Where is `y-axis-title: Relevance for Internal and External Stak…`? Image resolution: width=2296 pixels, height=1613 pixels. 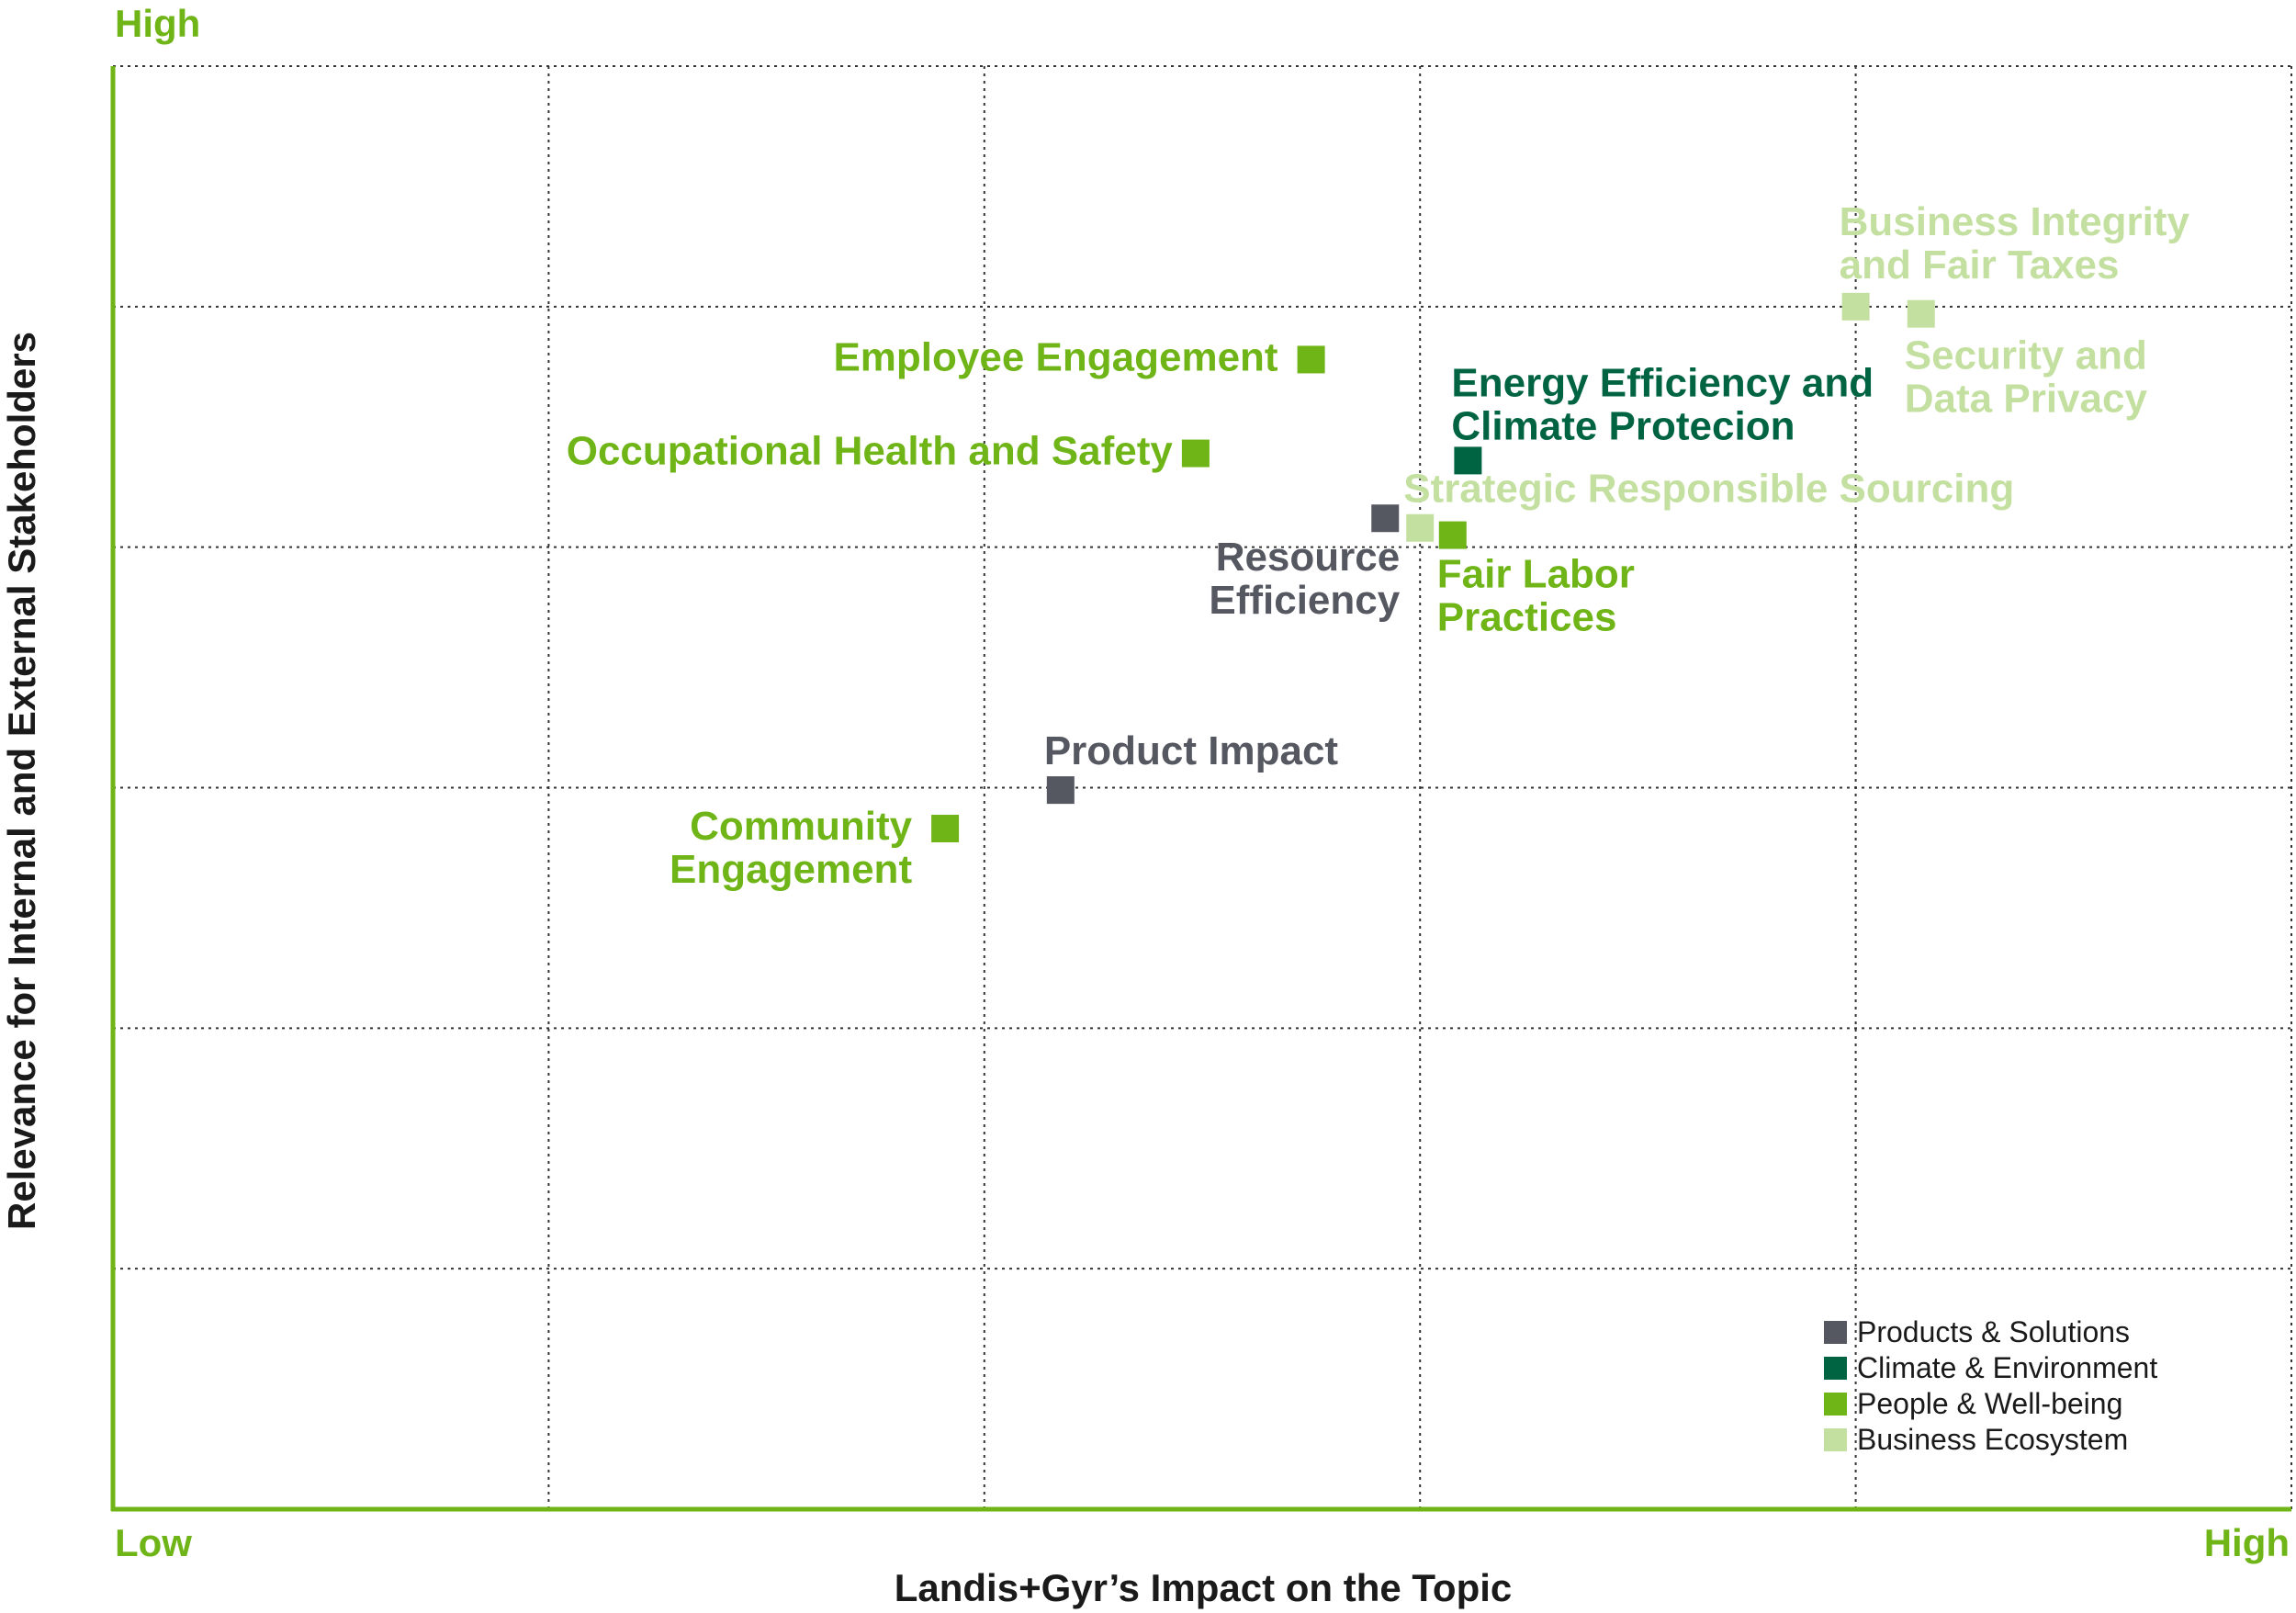 y-axis-title: Relevance for Internal and External Stak… is located at coordinates (21, 781).